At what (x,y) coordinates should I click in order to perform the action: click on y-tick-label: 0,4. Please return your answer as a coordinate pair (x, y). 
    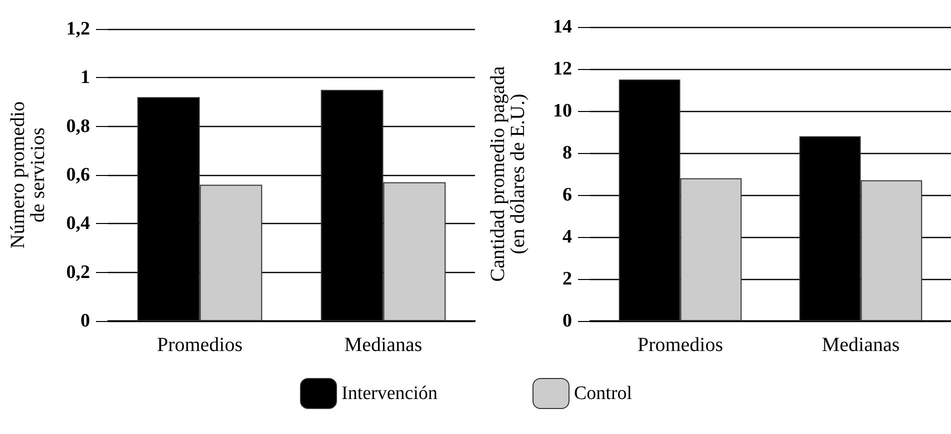
    Looking at the image, I should click on (78, 223).